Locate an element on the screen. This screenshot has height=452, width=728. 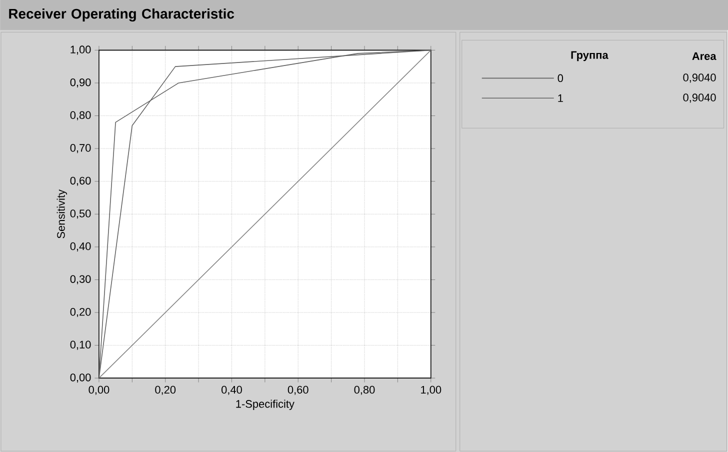
legend-title: Группа is located at coordinates (589, 56).